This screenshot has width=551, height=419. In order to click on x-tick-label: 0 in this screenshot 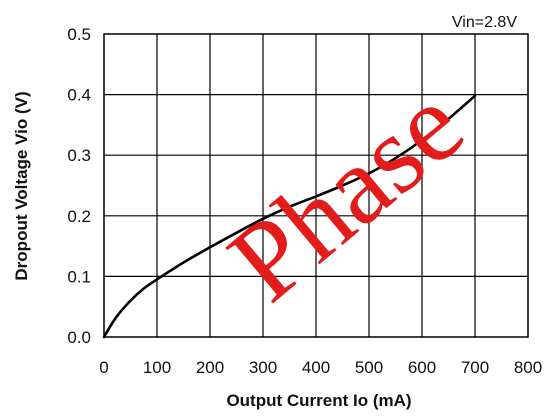, I will do `click(103, 367)`.